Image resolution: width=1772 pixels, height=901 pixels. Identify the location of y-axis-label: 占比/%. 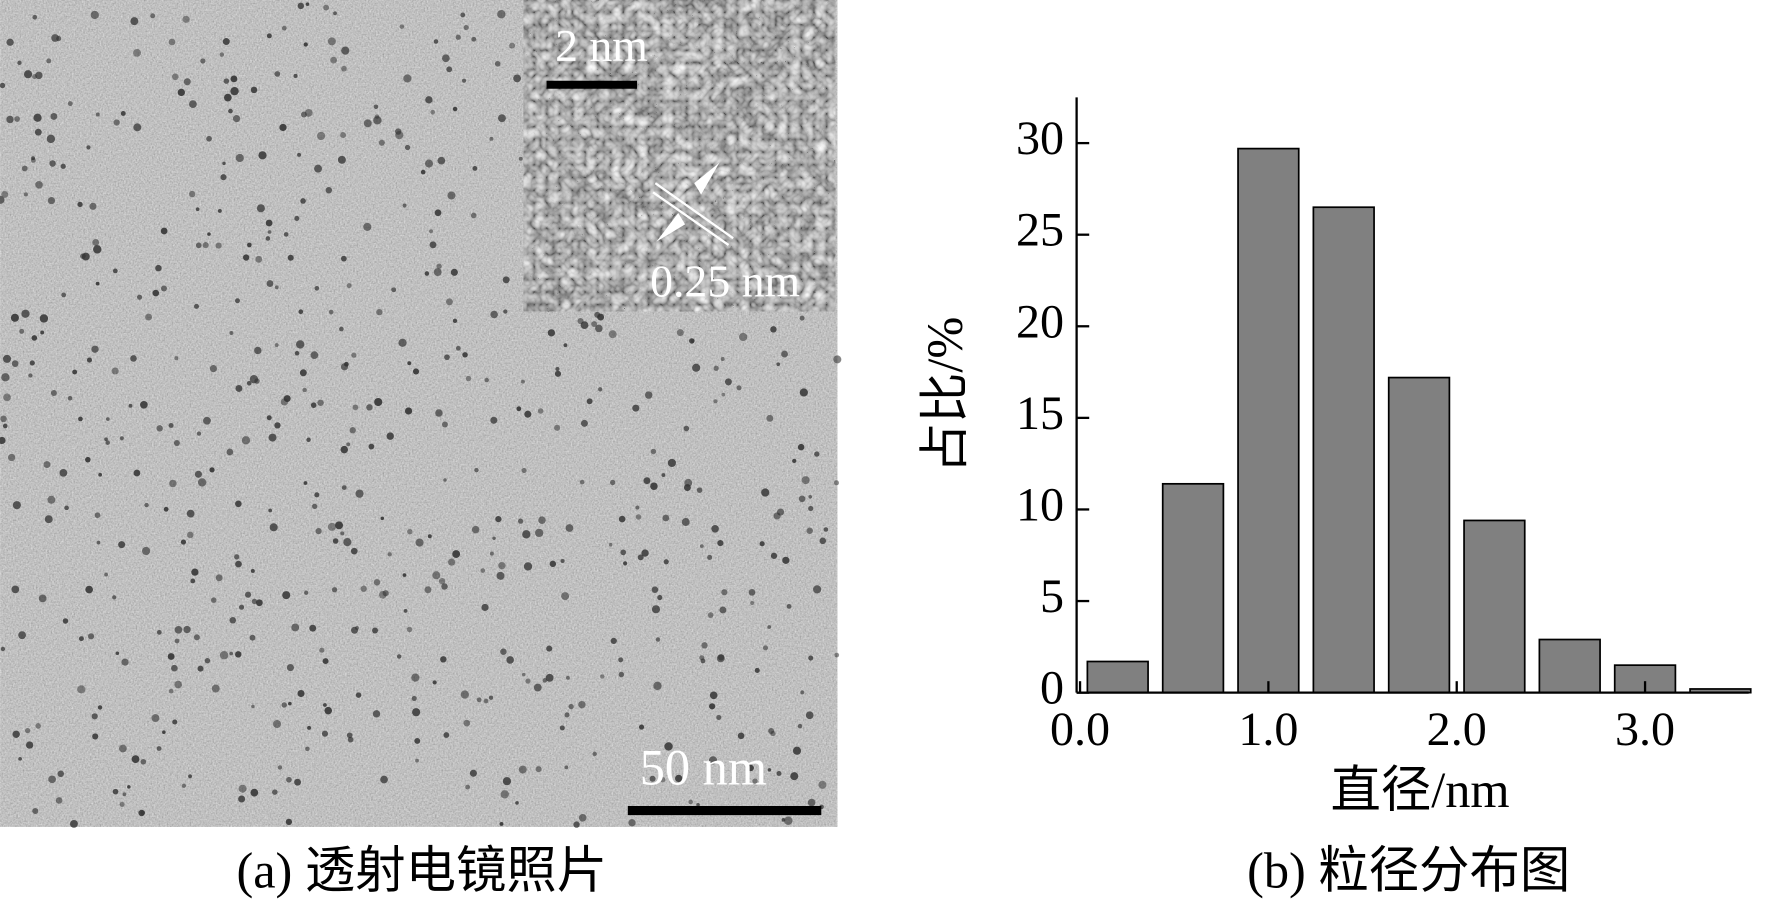
(945, 395).